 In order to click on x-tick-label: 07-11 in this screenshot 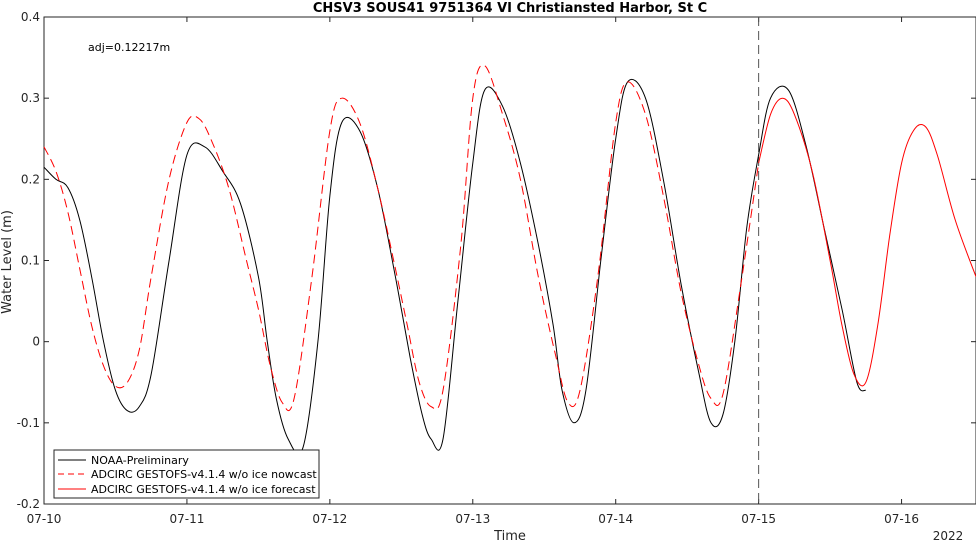, I will do `click(186, 519)`.